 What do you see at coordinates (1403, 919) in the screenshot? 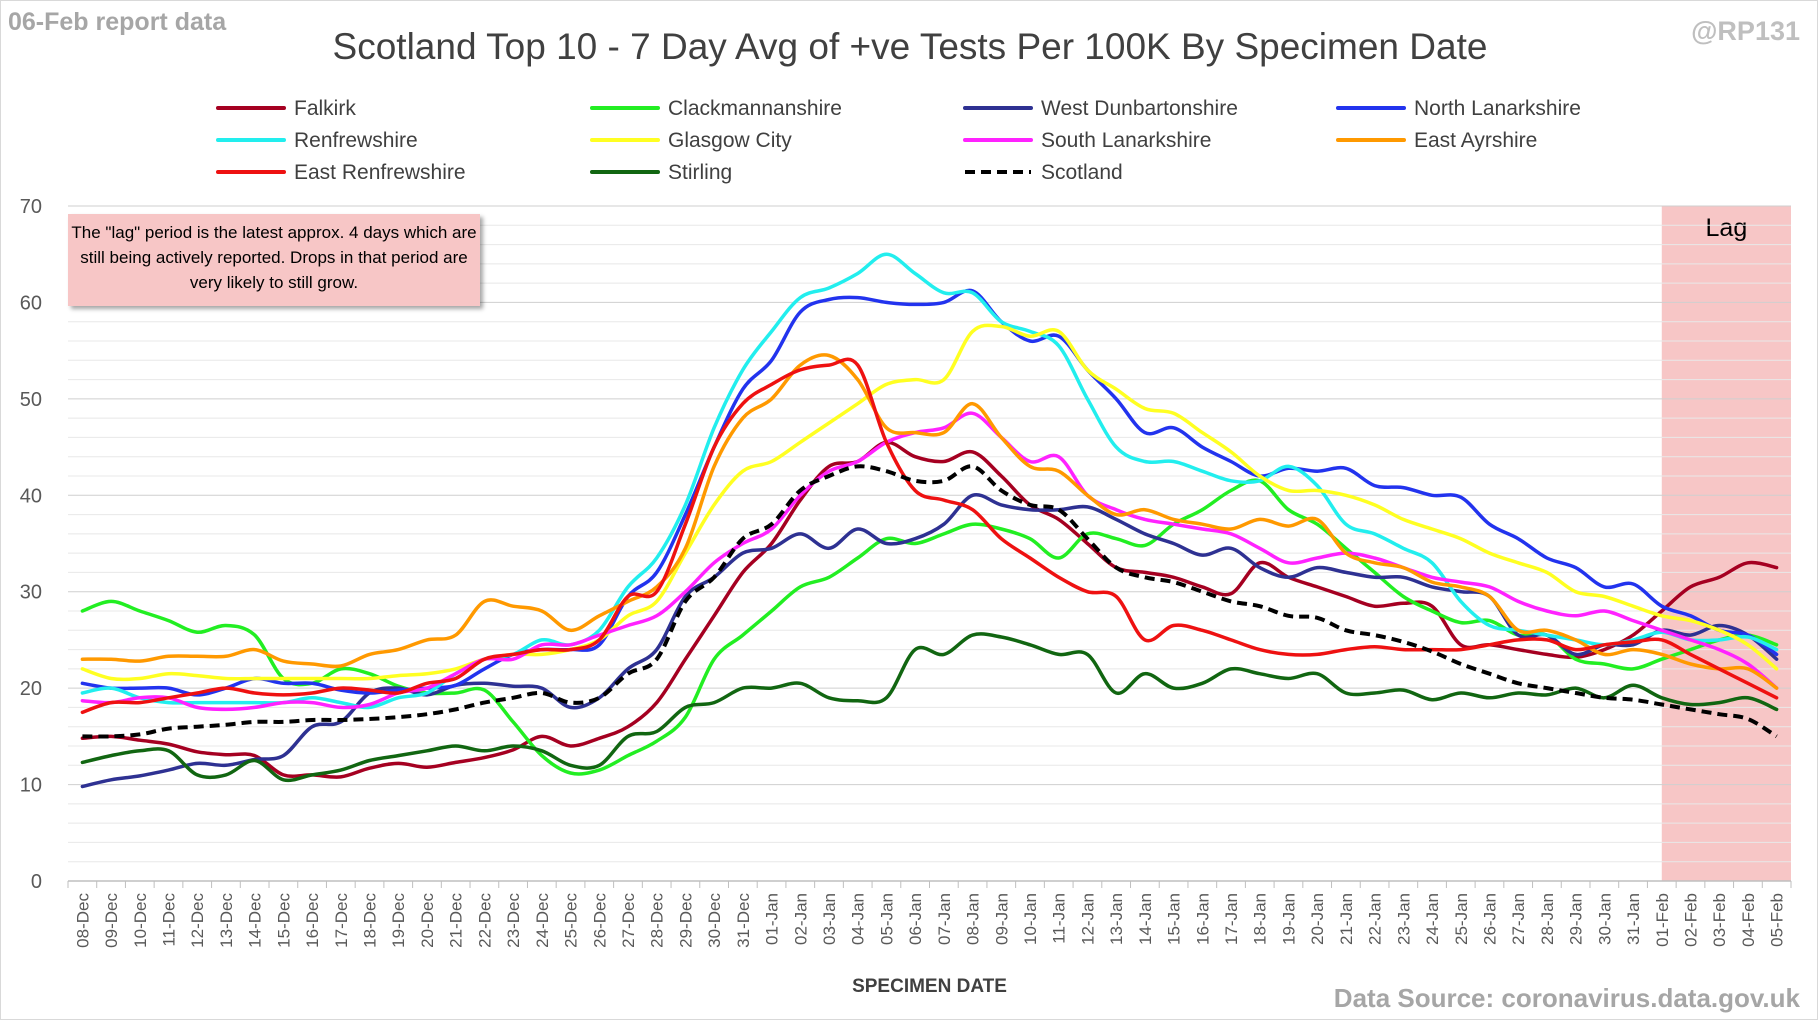
I see `x-tick-label: 23-Jan` at bounding box center [1403, 919].